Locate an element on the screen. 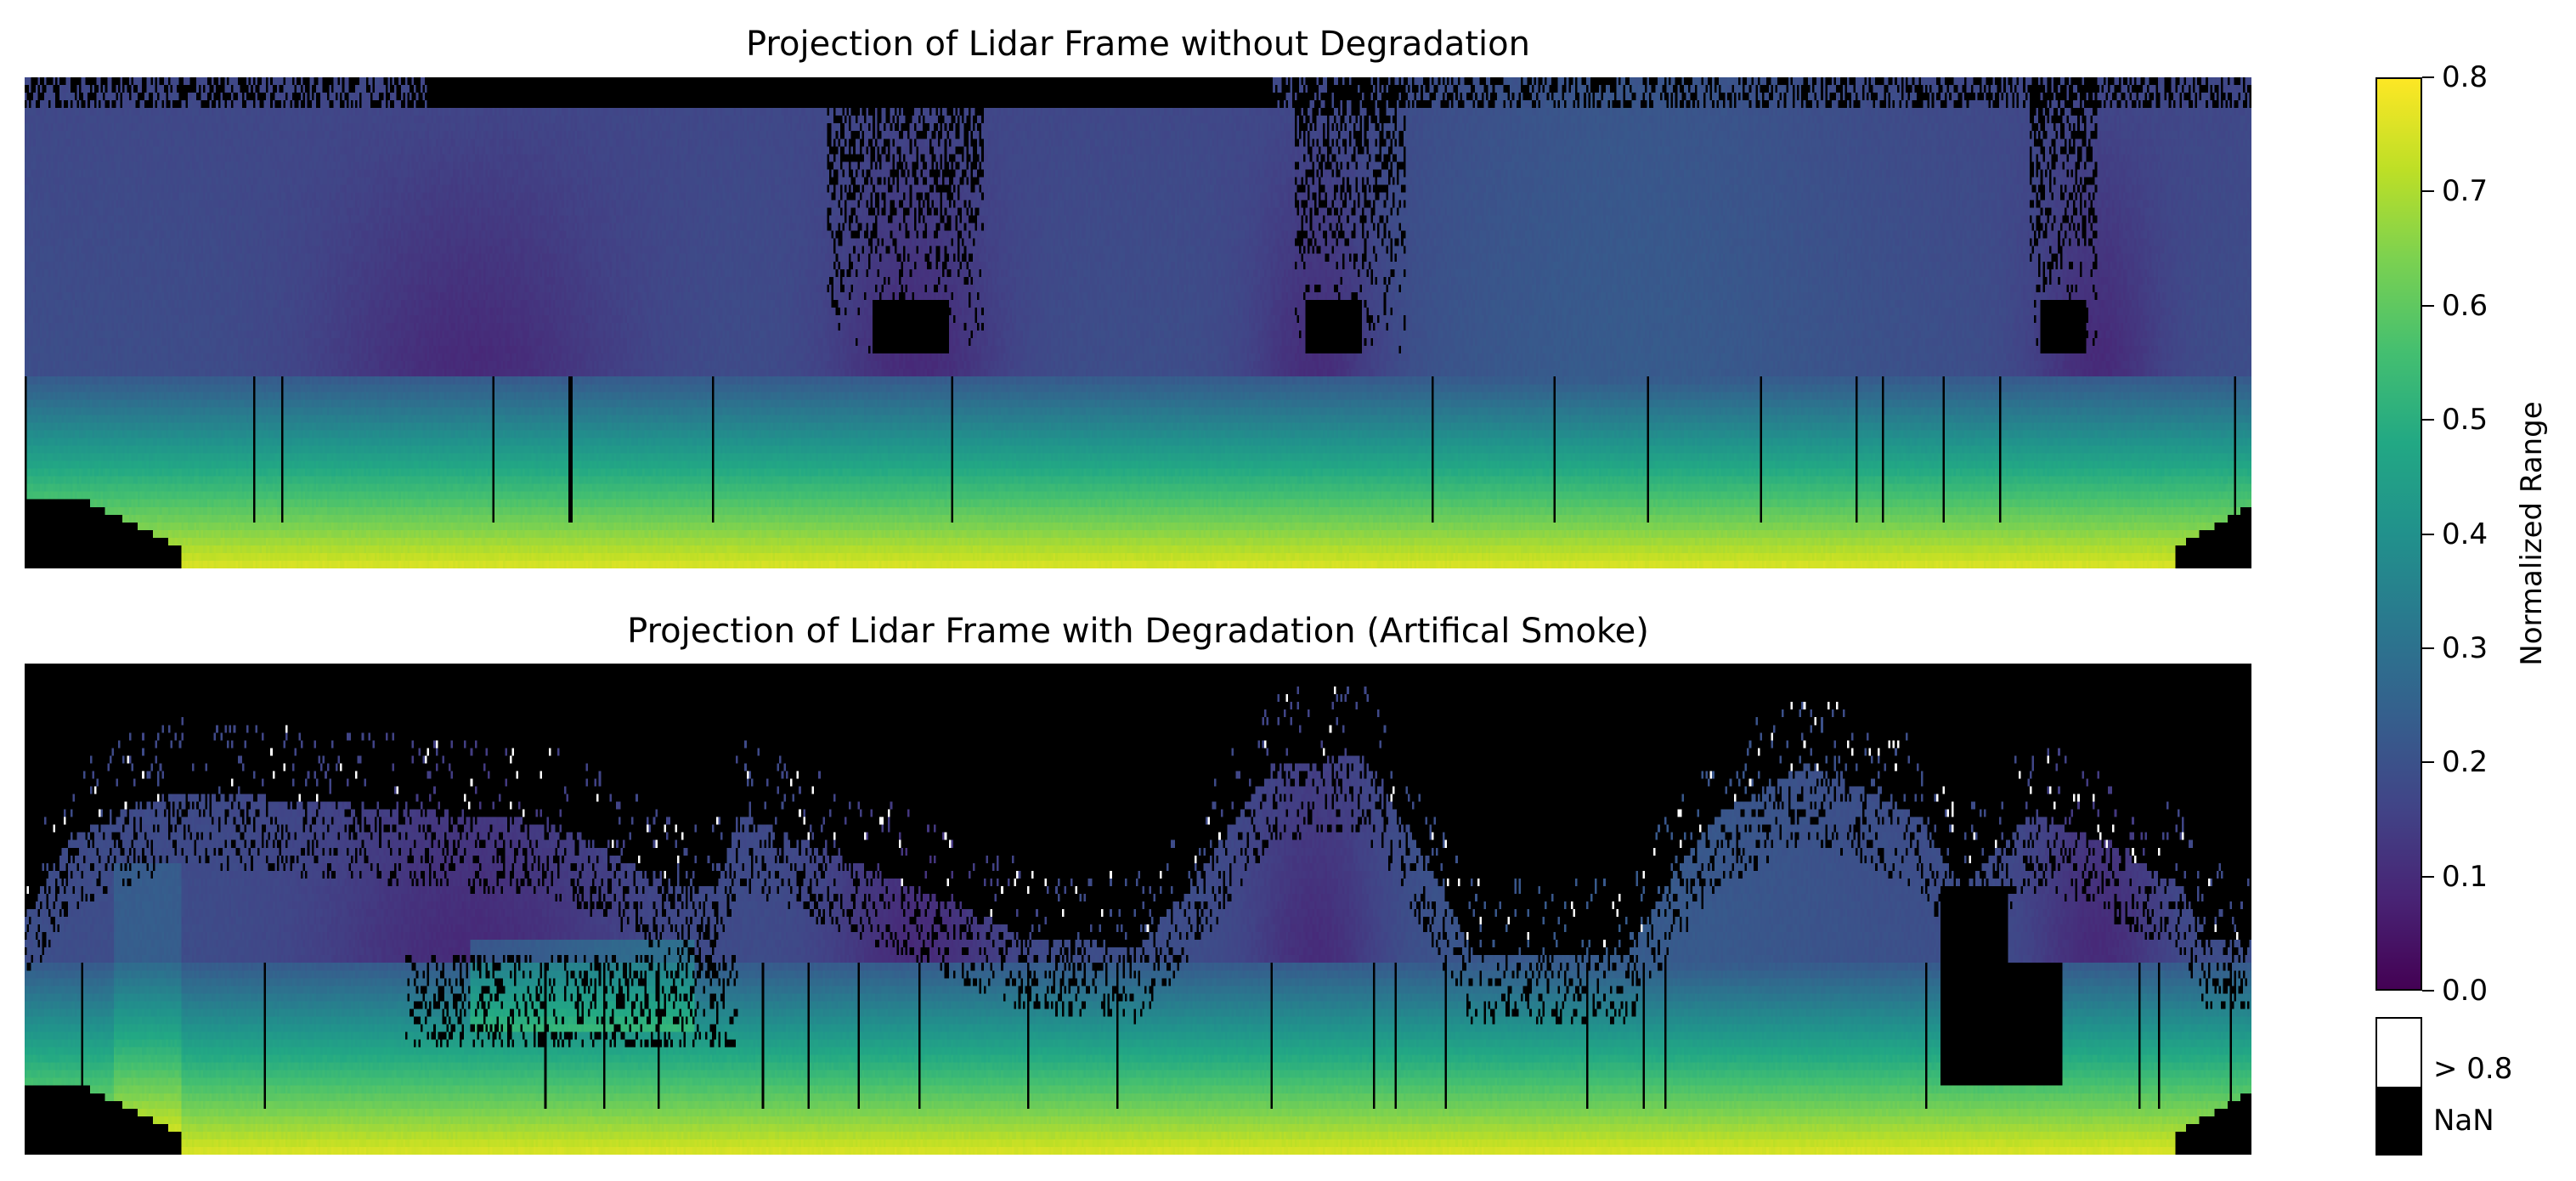 Image resolution: width=2576 pixels, height=1181 pixels. colorbar-tick-label: 0.3 is located at coordinates (2465, 647).